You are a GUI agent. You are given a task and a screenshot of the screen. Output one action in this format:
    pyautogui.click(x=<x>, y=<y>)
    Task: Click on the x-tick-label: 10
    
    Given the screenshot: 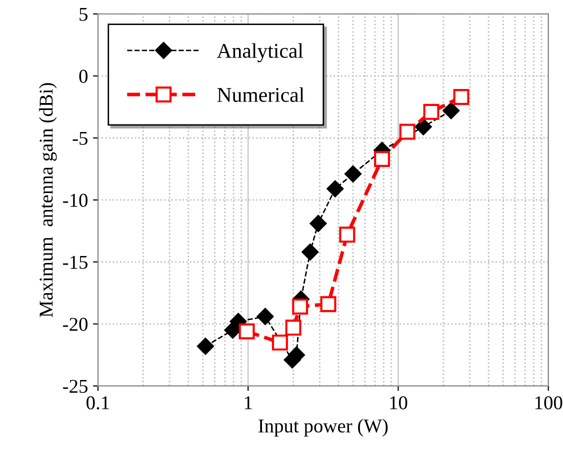 What is the action you would take?
    pyautogui.click(x=399, y=403)
    